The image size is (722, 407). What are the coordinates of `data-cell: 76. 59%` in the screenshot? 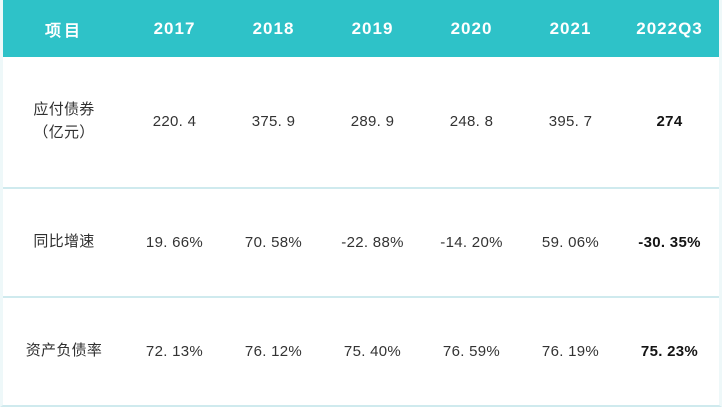 It's located at (471, 351).